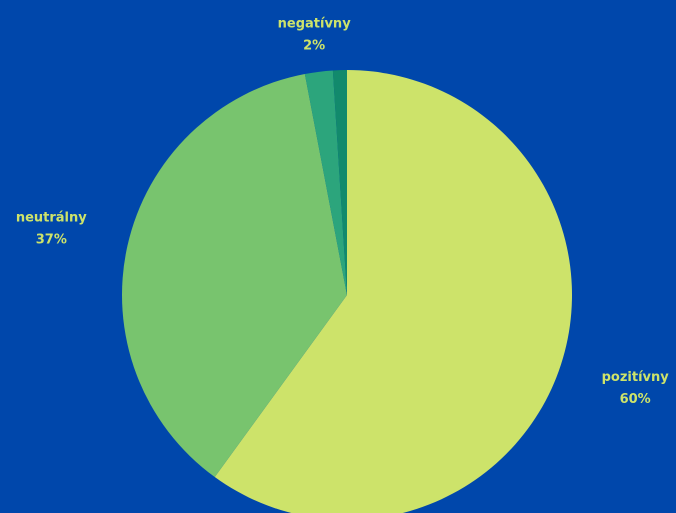 The image size is (676, 513). I want to click on slice-value: 37%, so click(51, 239).